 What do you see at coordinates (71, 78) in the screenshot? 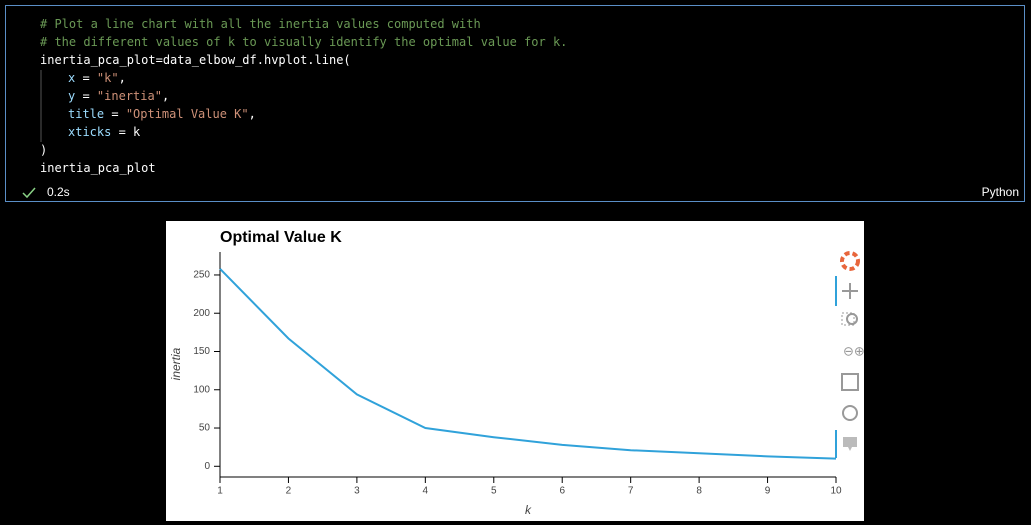
I see `code-token: x` at bounding box center [71, 78].